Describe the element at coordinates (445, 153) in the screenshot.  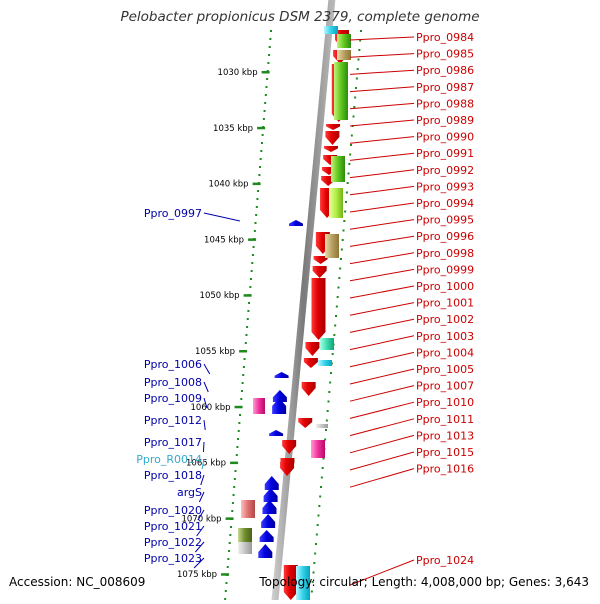
I see `gene-label-right: Ppro_0991` at that location.